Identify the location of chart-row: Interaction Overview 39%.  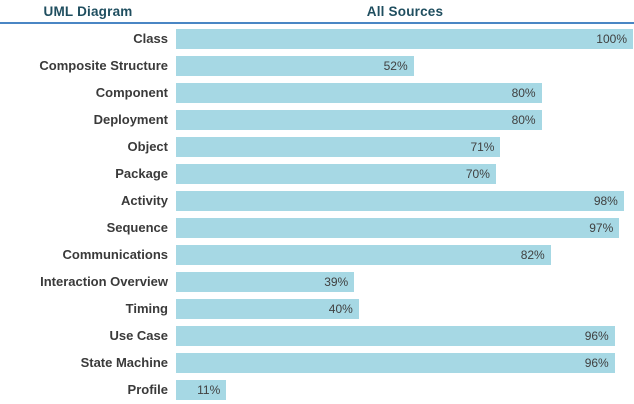
(317, 281).